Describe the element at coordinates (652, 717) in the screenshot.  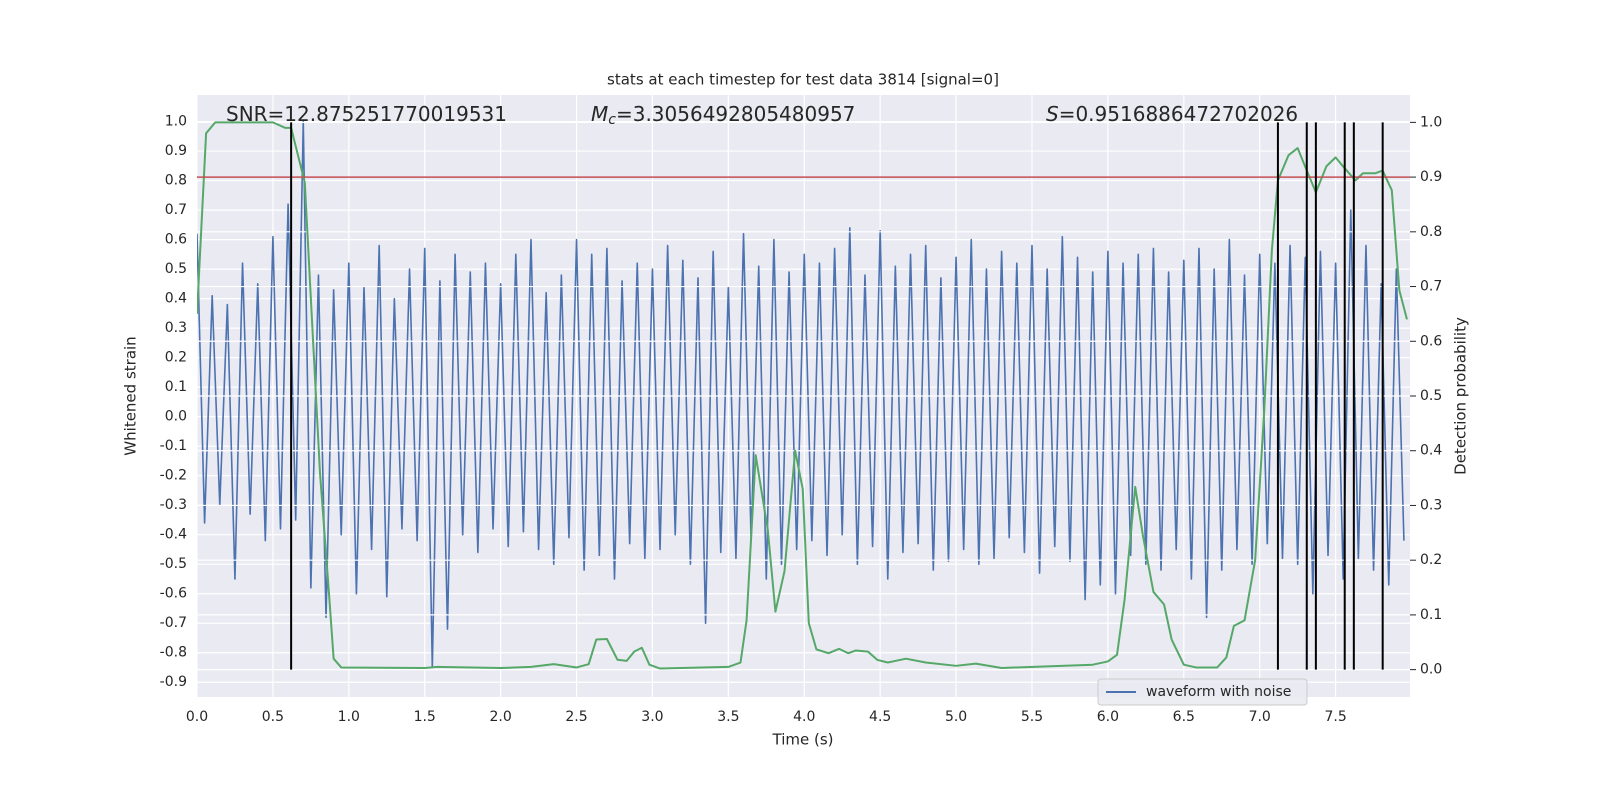
I see `x-tick-label: 3.0` at that location.